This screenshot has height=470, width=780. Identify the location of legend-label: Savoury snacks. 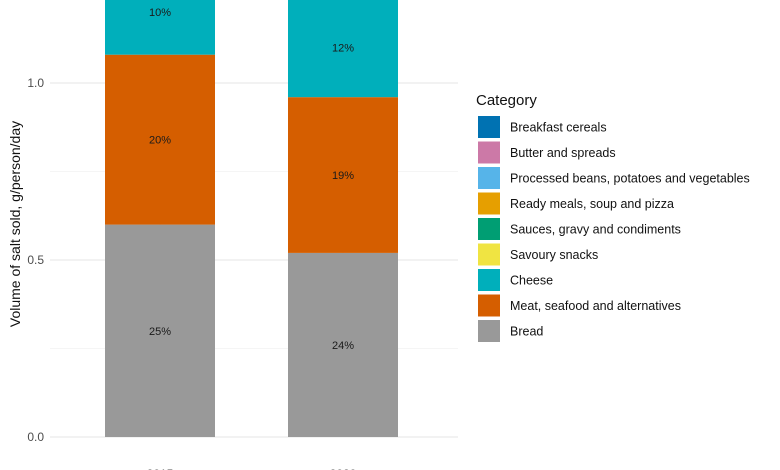
(554, 255).